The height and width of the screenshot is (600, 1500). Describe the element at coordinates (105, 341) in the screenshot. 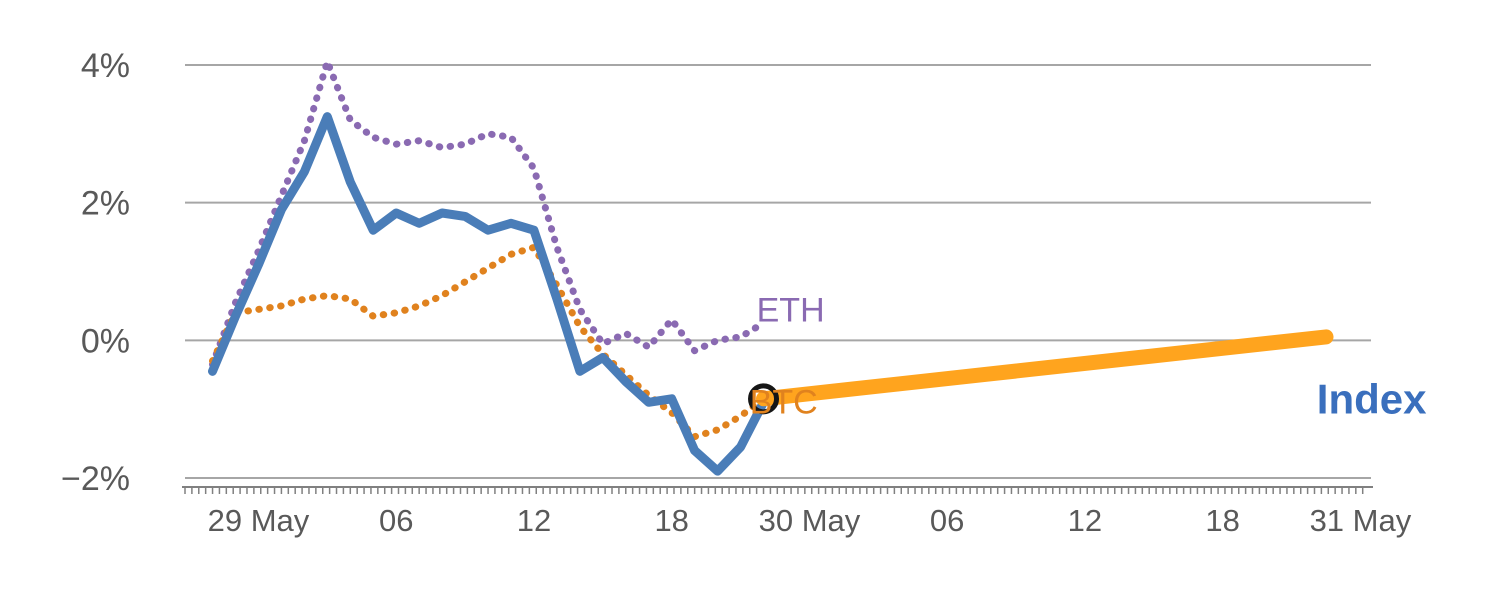

I see `y-tick-label: 0%` at that location.